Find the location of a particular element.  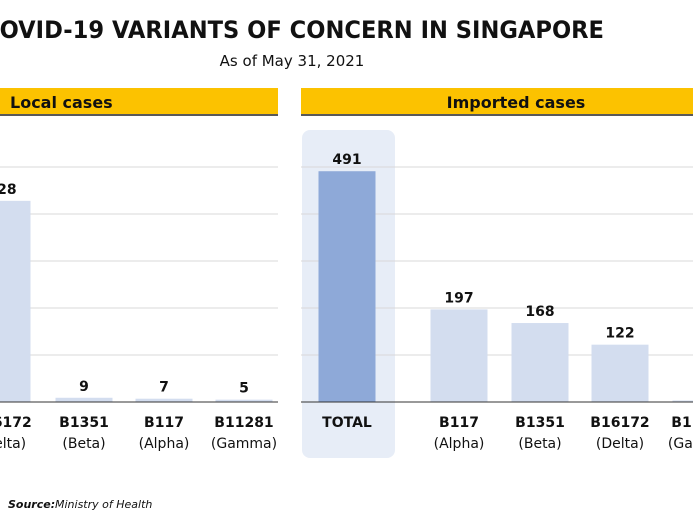

data-label: 7 is located at coordinates (164, 388).